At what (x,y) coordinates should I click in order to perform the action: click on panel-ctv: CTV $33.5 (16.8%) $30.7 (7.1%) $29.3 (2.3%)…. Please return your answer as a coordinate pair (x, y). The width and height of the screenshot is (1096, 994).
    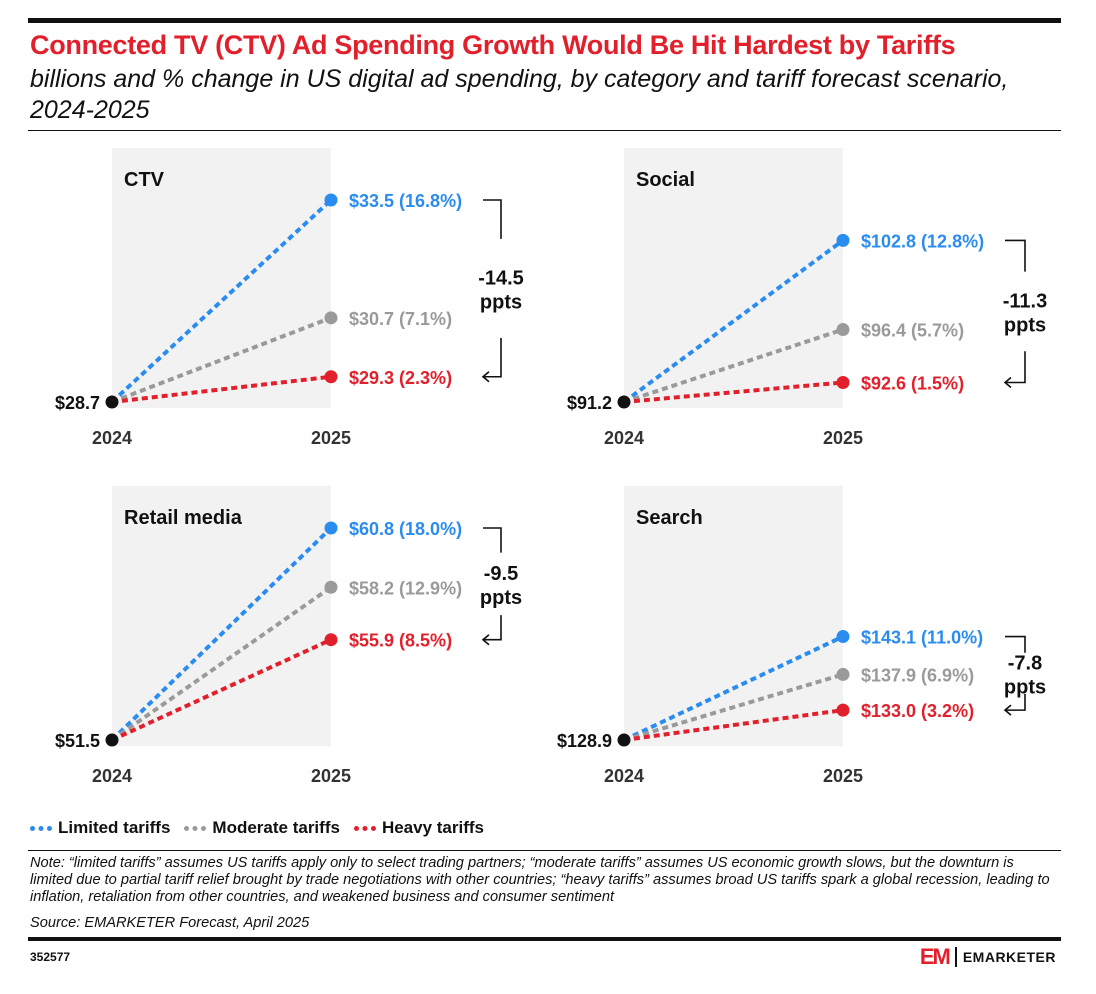
    Looking at the image, I should click on (289, 298).